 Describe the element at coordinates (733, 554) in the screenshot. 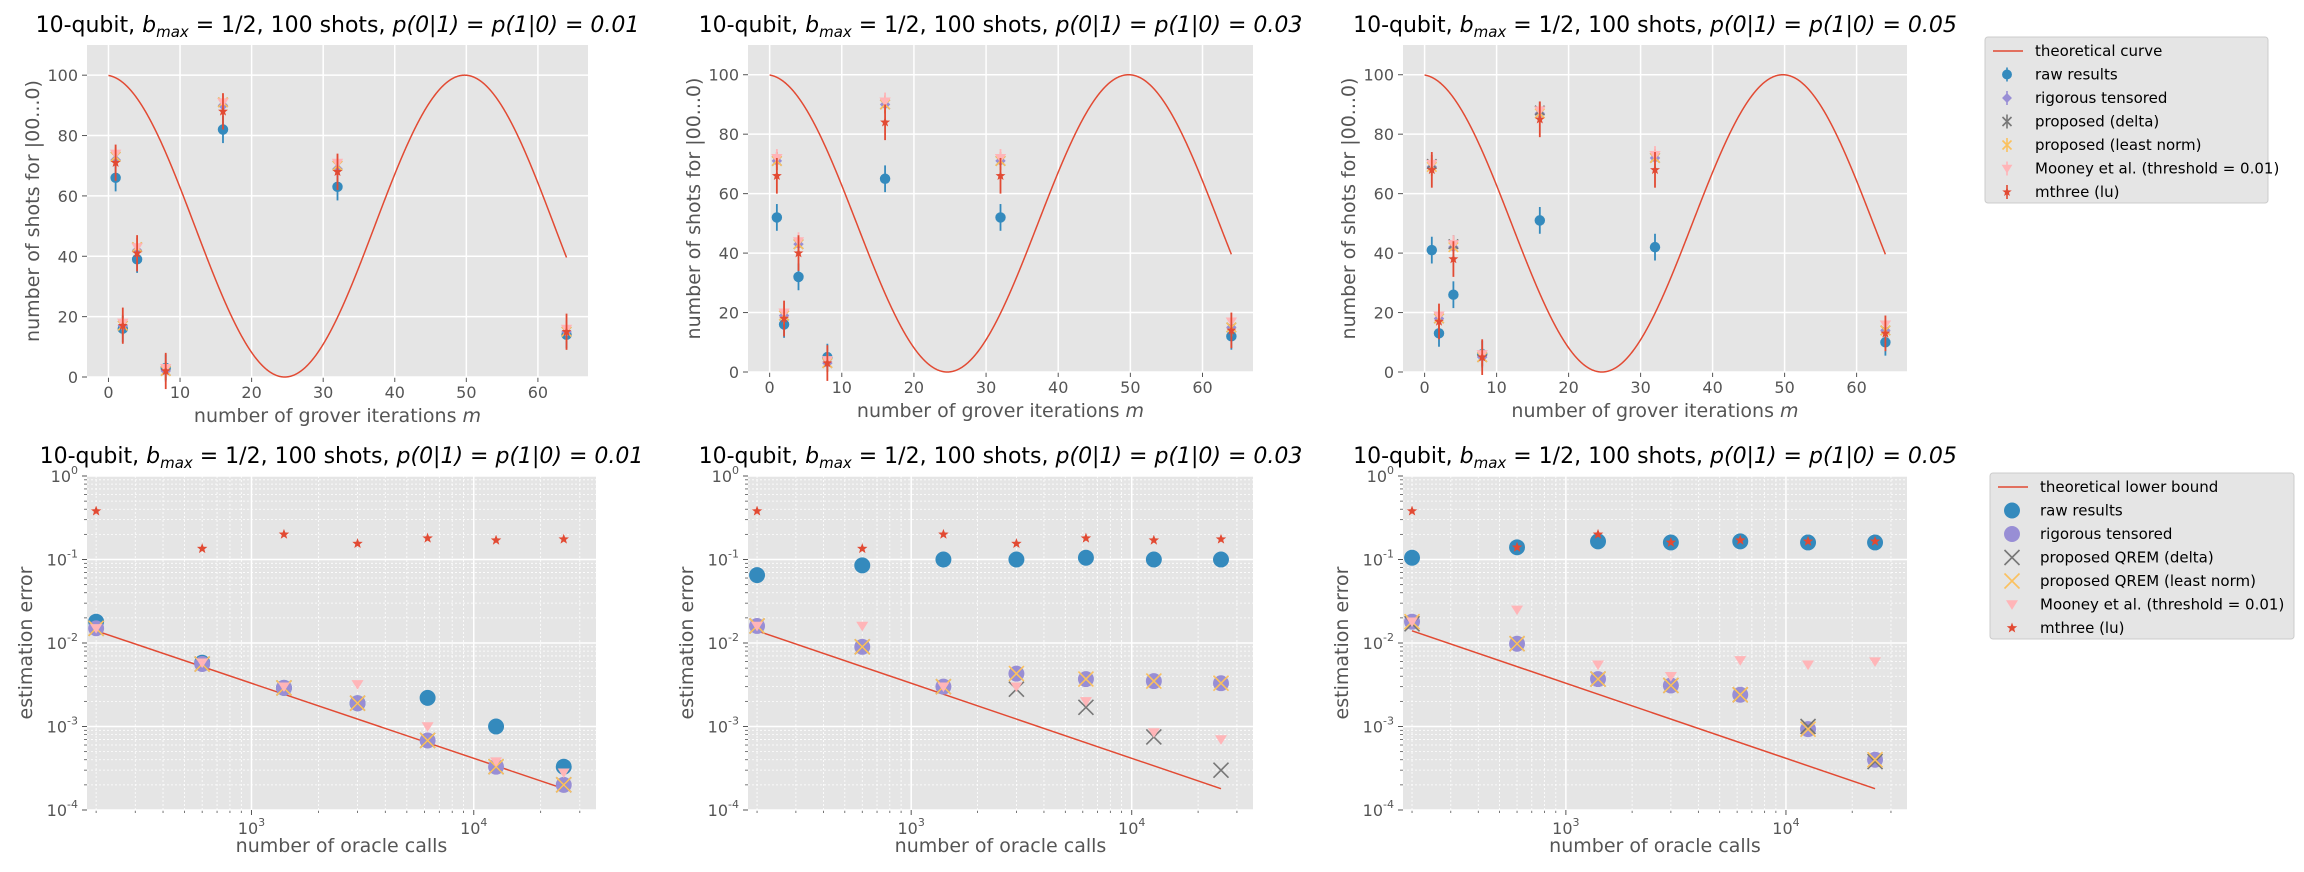

I see `y-tick-exp: -1` at that location.